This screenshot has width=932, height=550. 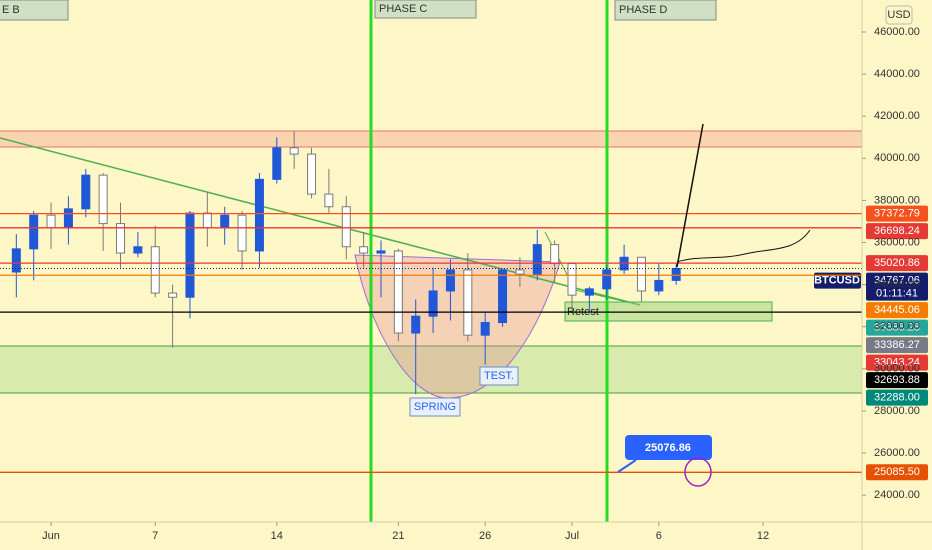 I want to click on level-label: 33386.28, so click(x=897, y=328).